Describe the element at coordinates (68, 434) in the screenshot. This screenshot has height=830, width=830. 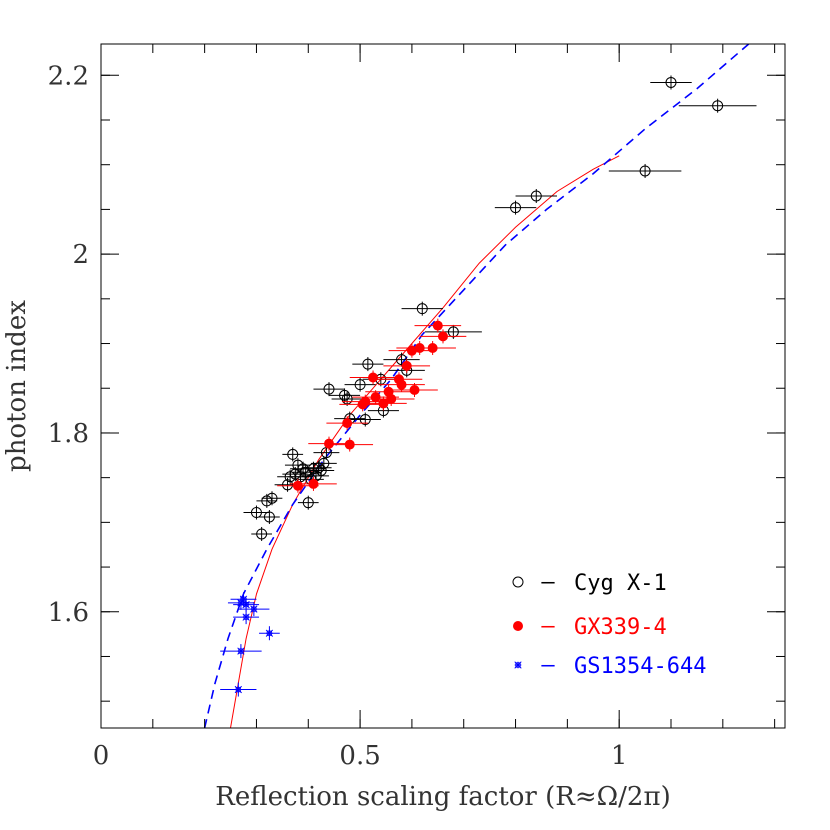
I see `y-tick-label: 1.8` at that location.